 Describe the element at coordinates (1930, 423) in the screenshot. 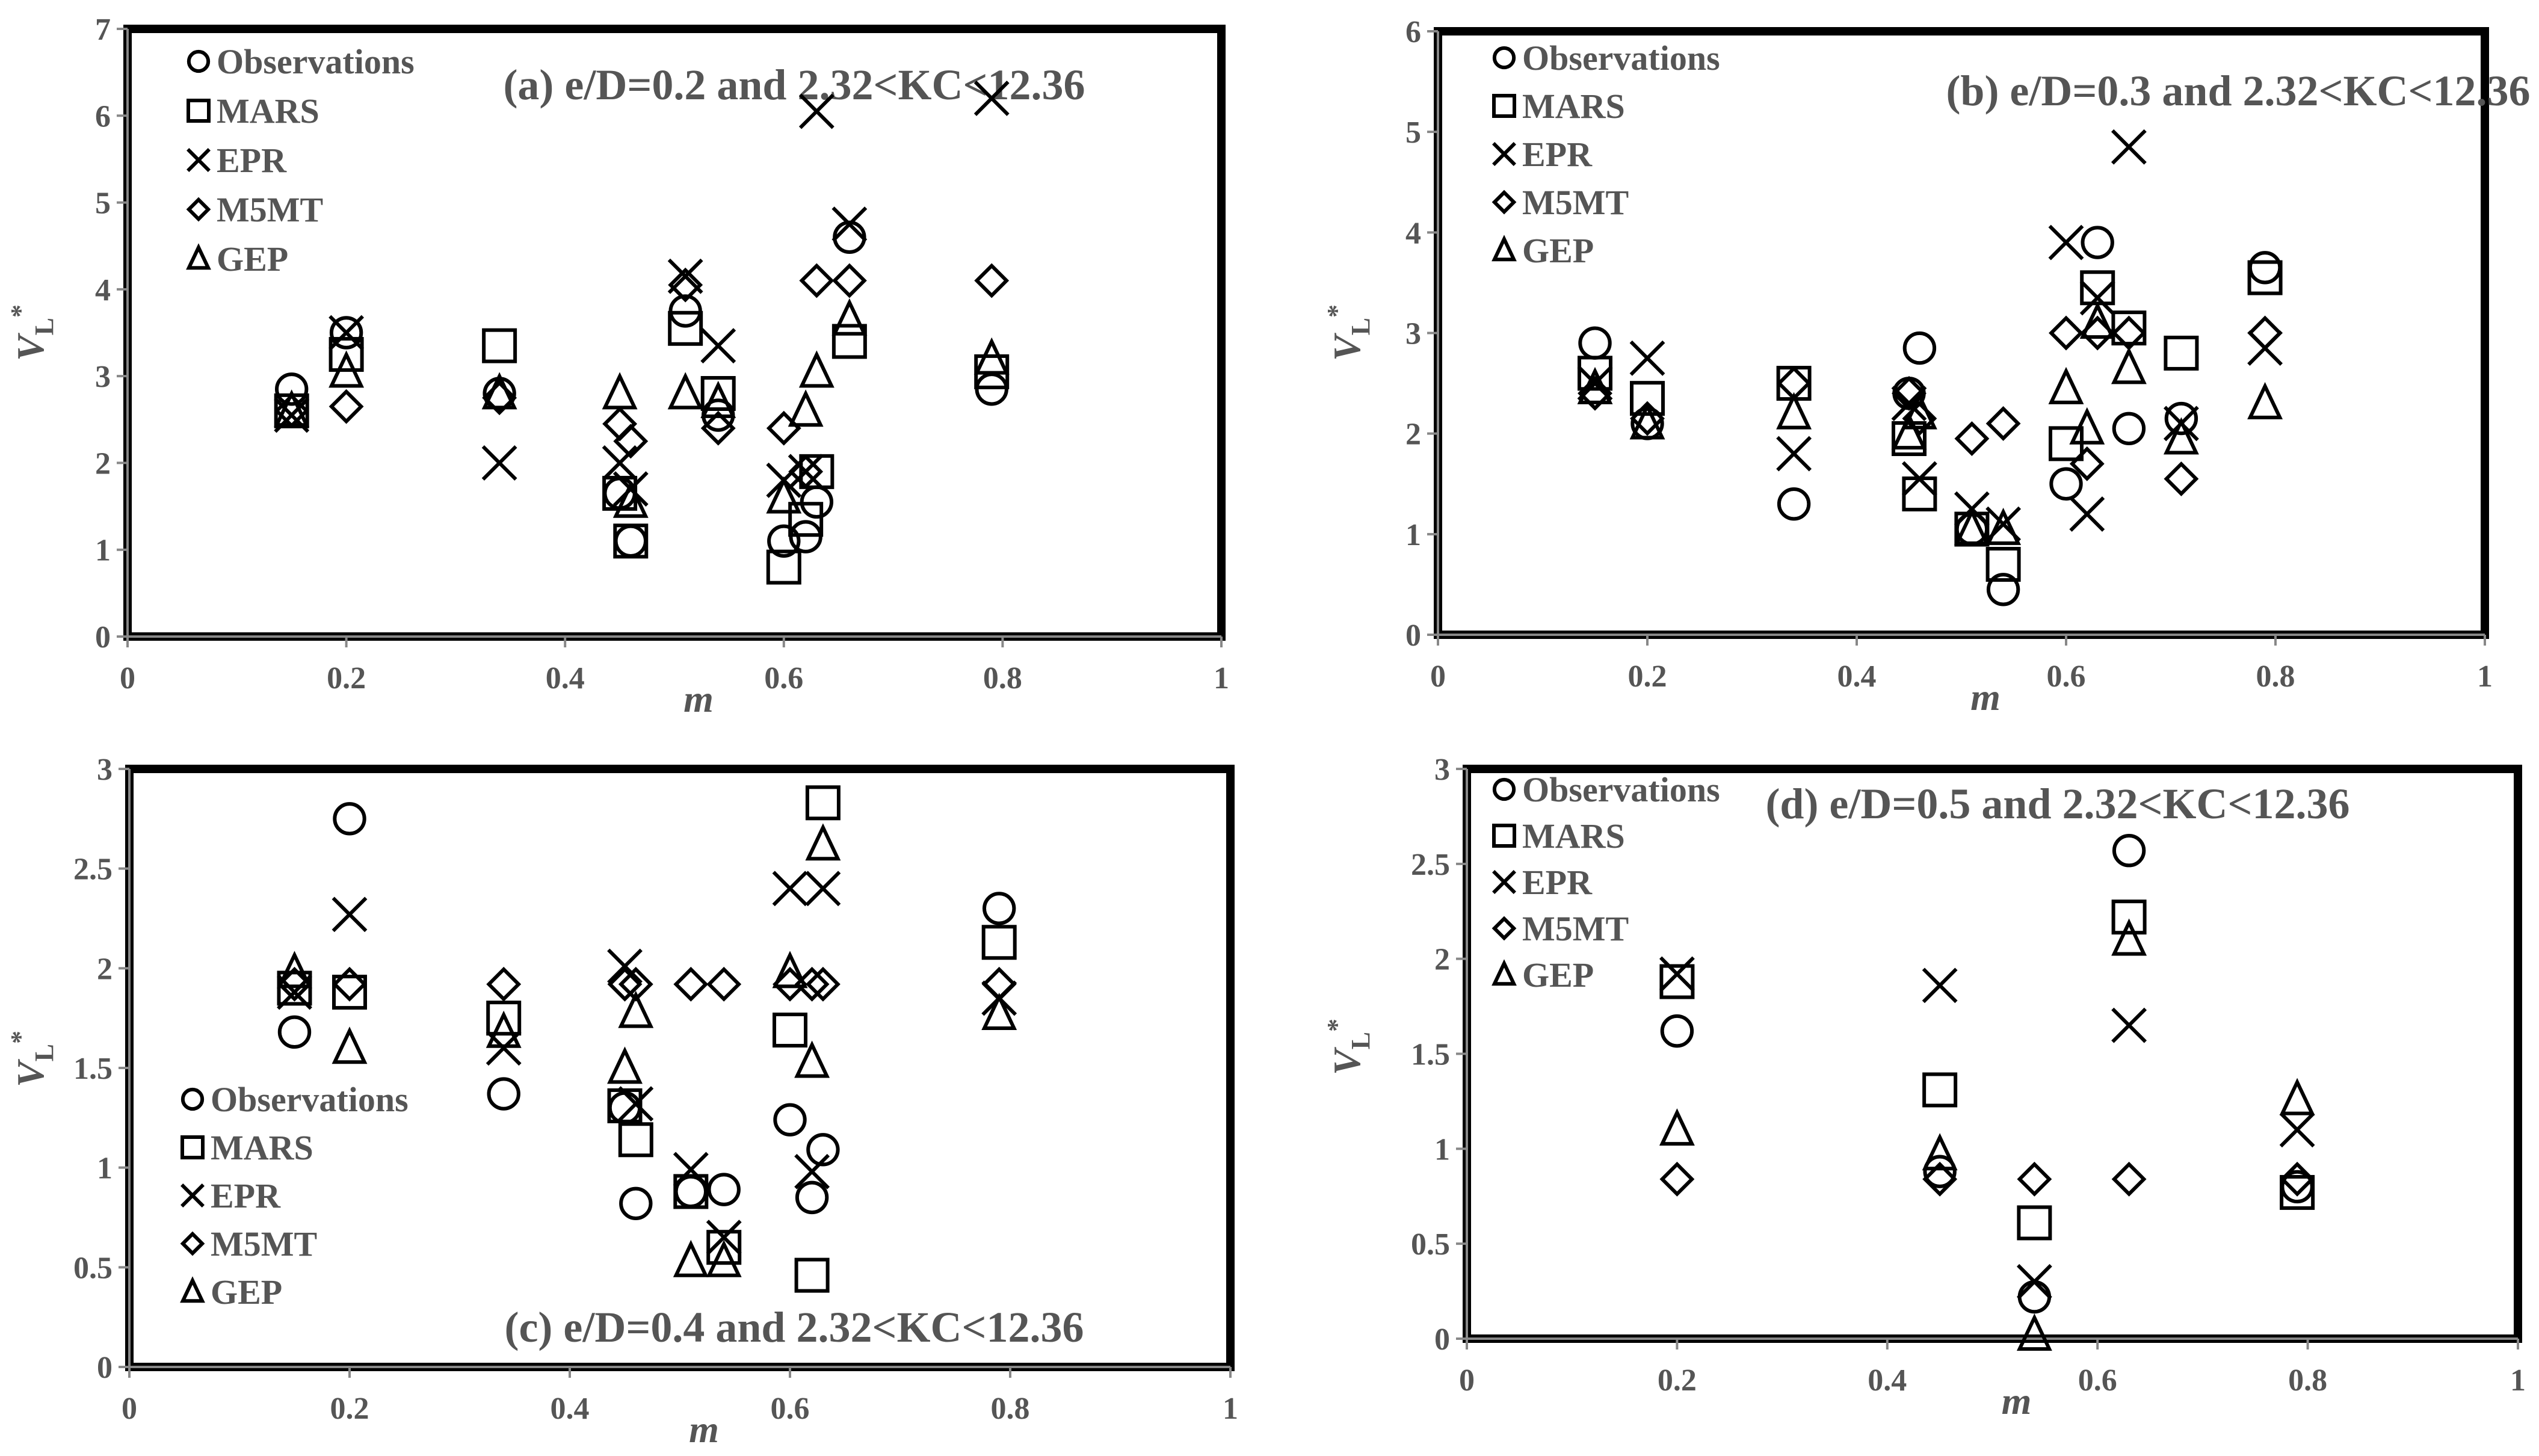

I see `series-gep` at that location.